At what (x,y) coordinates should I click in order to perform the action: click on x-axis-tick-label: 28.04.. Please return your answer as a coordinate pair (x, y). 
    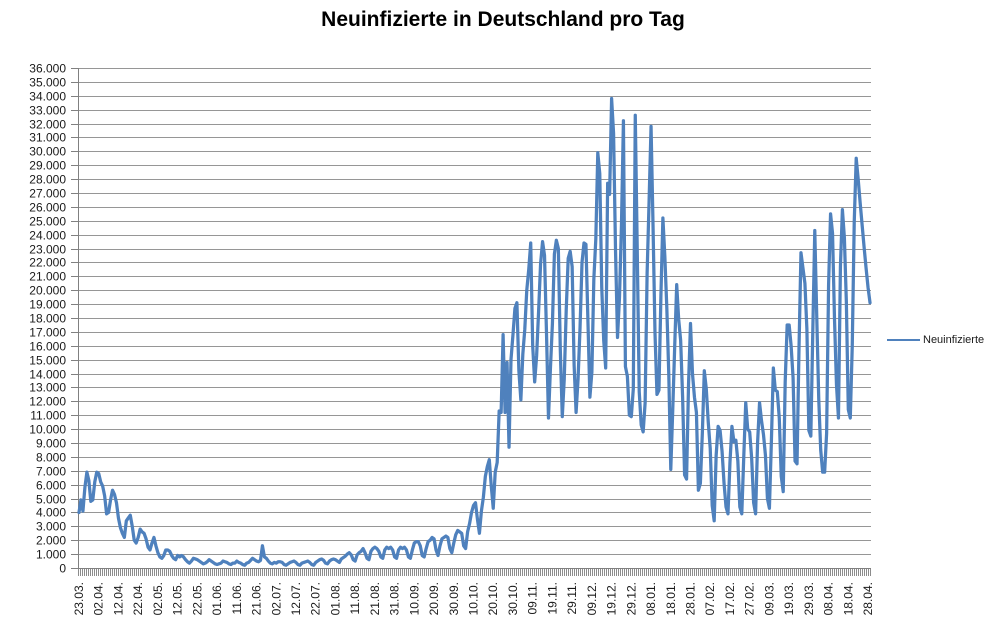
    Looking at the image, I should click on (868, 598).